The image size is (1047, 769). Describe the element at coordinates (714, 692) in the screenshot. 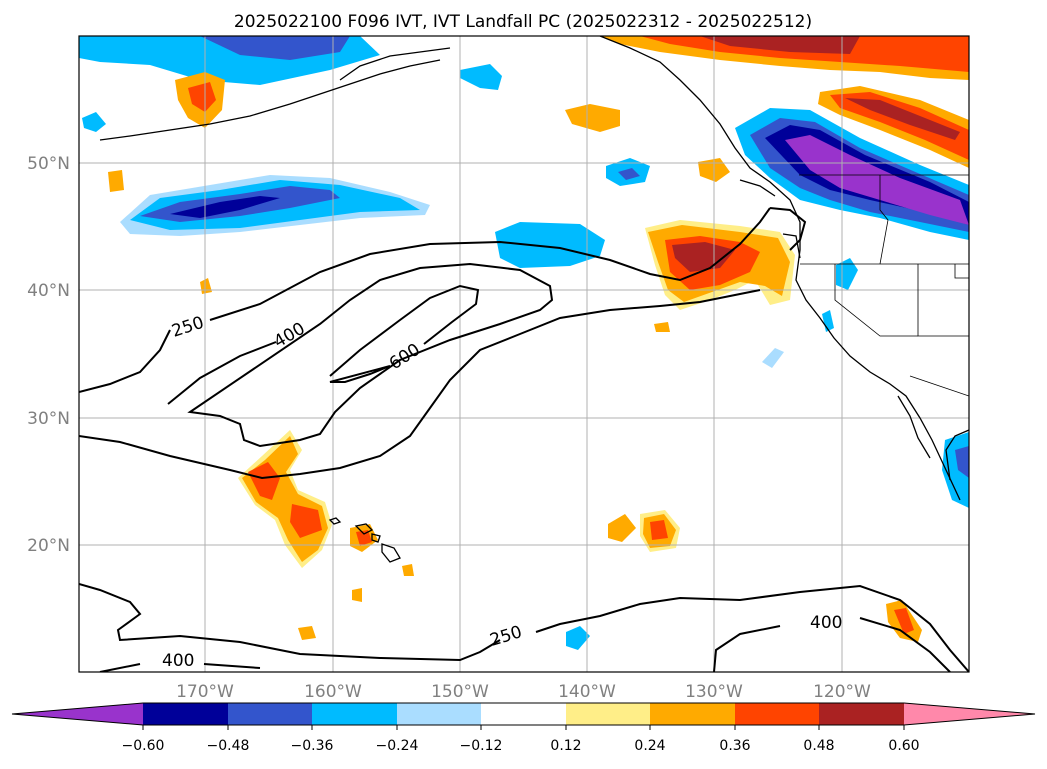

I see `lon-label-130w: 130°W` at that location.